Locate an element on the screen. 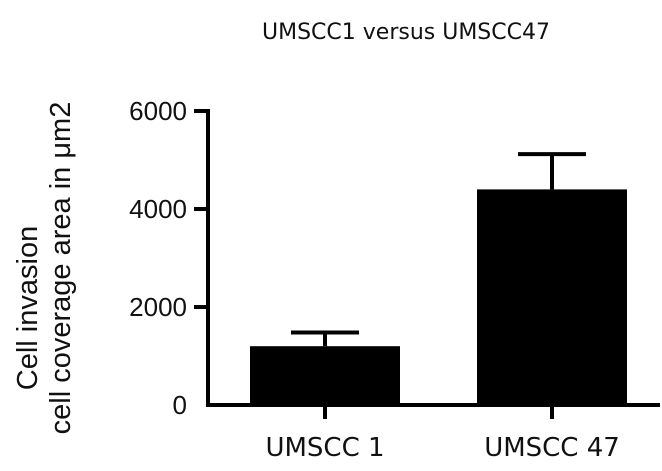 This screenshot has width=662, height=471. y-axis-label: Cell invasion cell coverage area in μm2 is located at coordinates (44, 268).